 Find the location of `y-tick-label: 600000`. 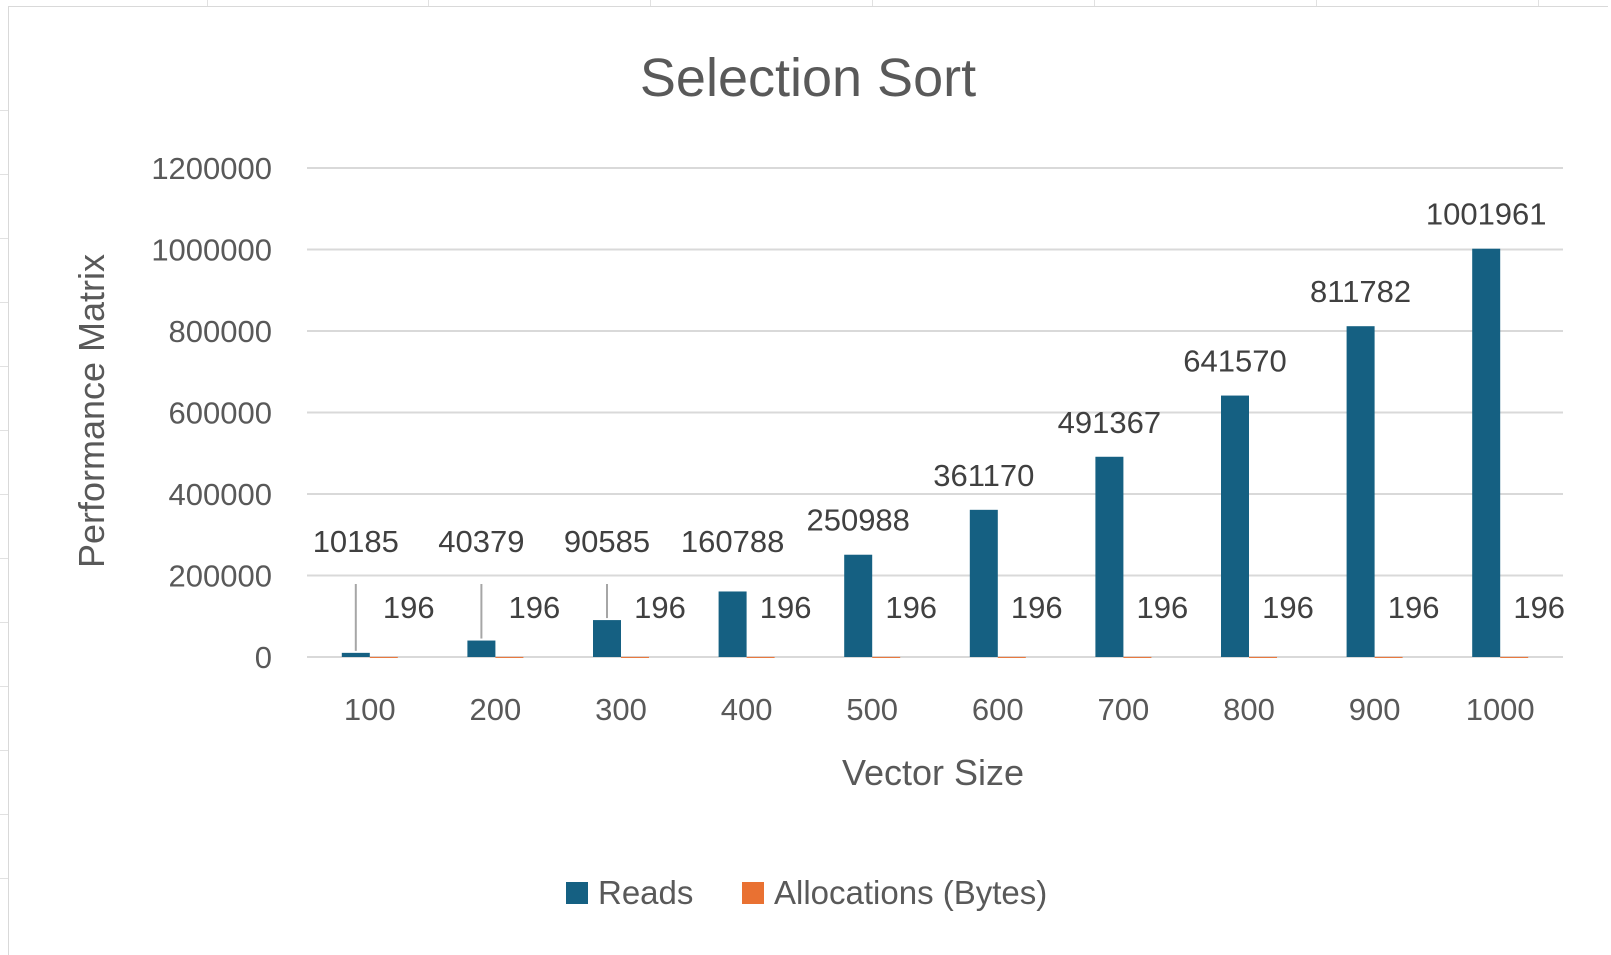

y-tick-label: 600000 is located at coordinates (220, 413).